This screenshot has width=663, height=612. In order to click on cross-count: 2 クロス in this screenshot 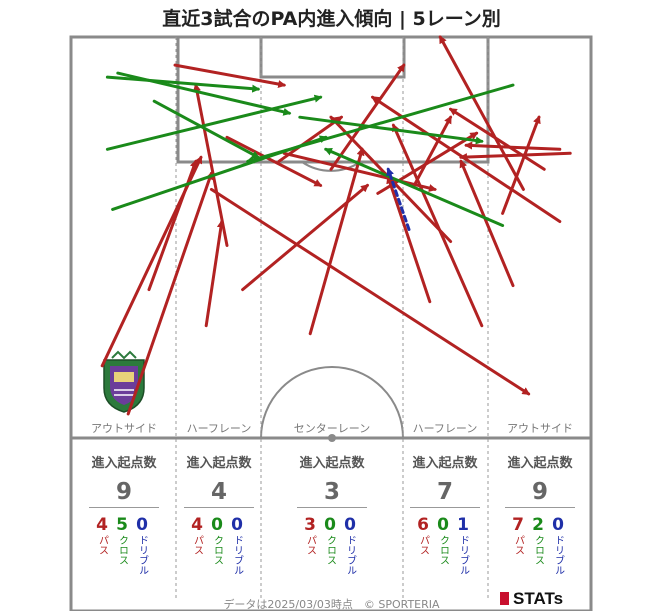, I will do `click(538, 540)`.